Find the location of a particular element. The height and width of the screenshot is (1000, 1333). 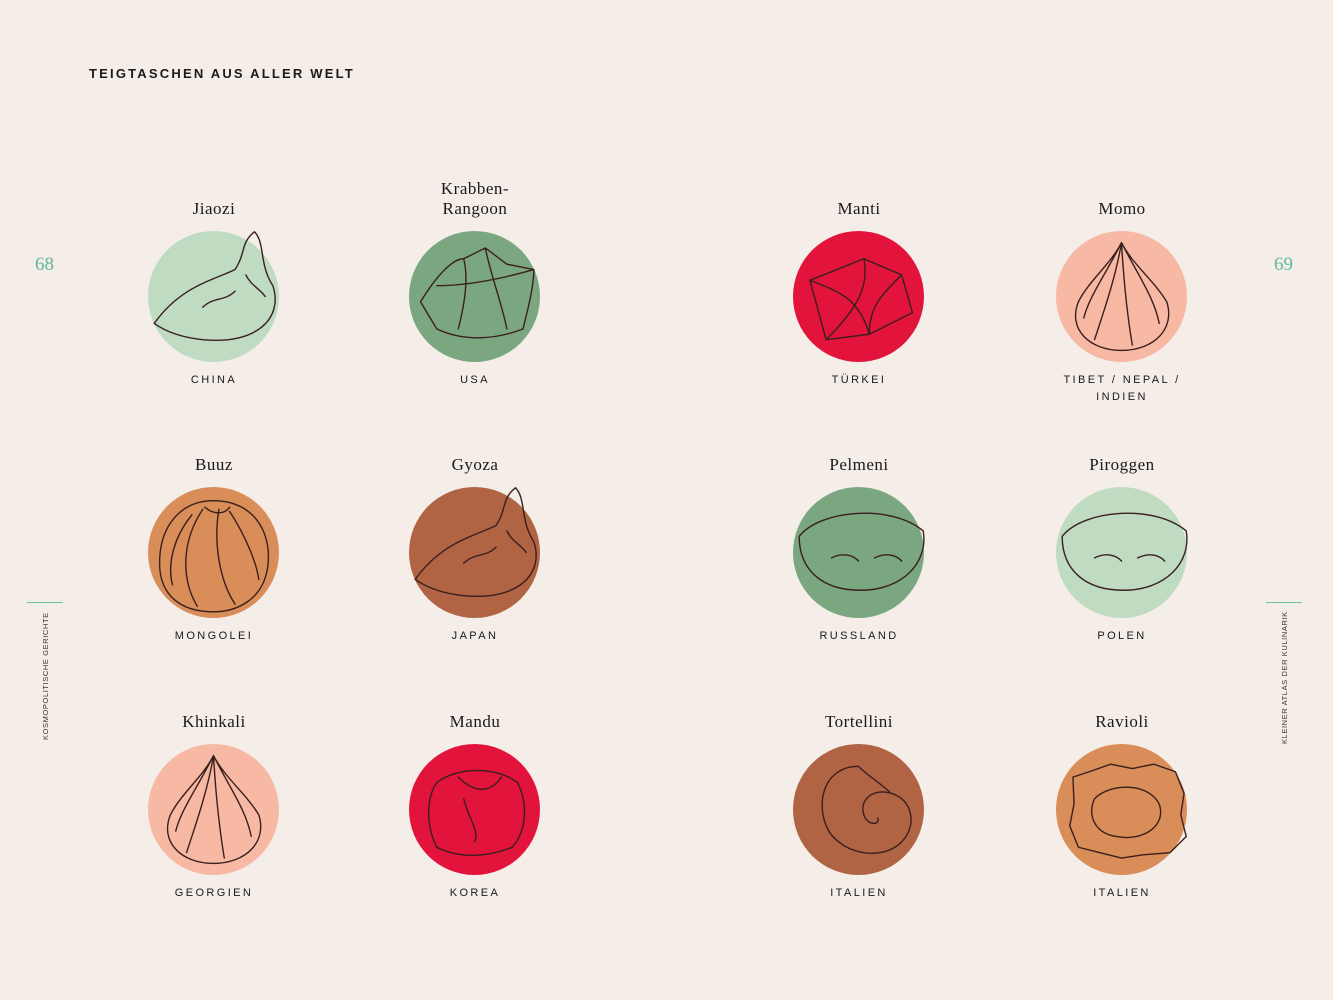

dumpling-country: RUSSLAND is located at coordinates (859, 636).